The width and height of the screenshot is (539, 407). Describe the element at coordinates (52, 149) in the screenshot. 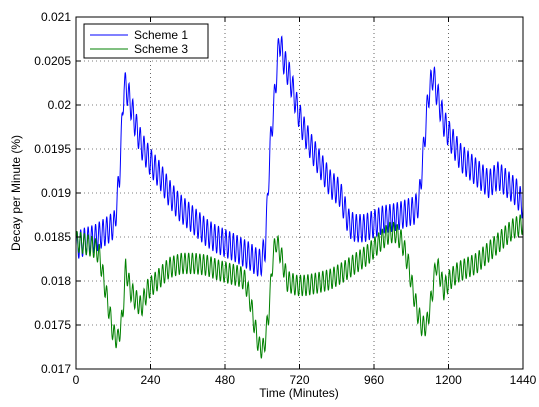

I see `y-tick-label: 0.0195` at that location.